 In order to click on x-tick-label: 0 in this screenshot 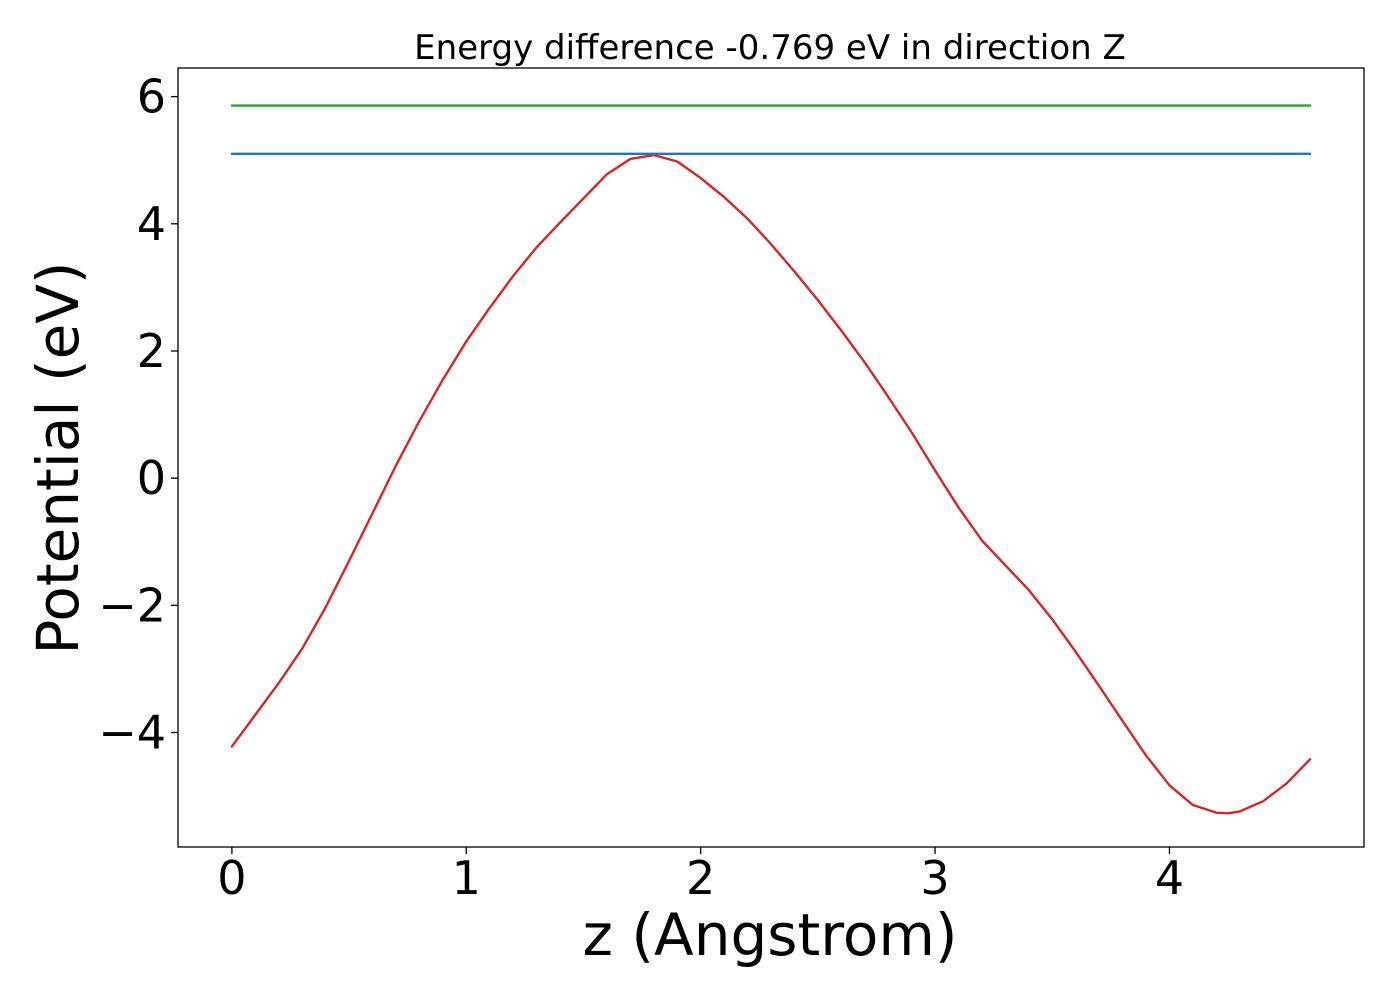, I will do `click(231, 878)`.